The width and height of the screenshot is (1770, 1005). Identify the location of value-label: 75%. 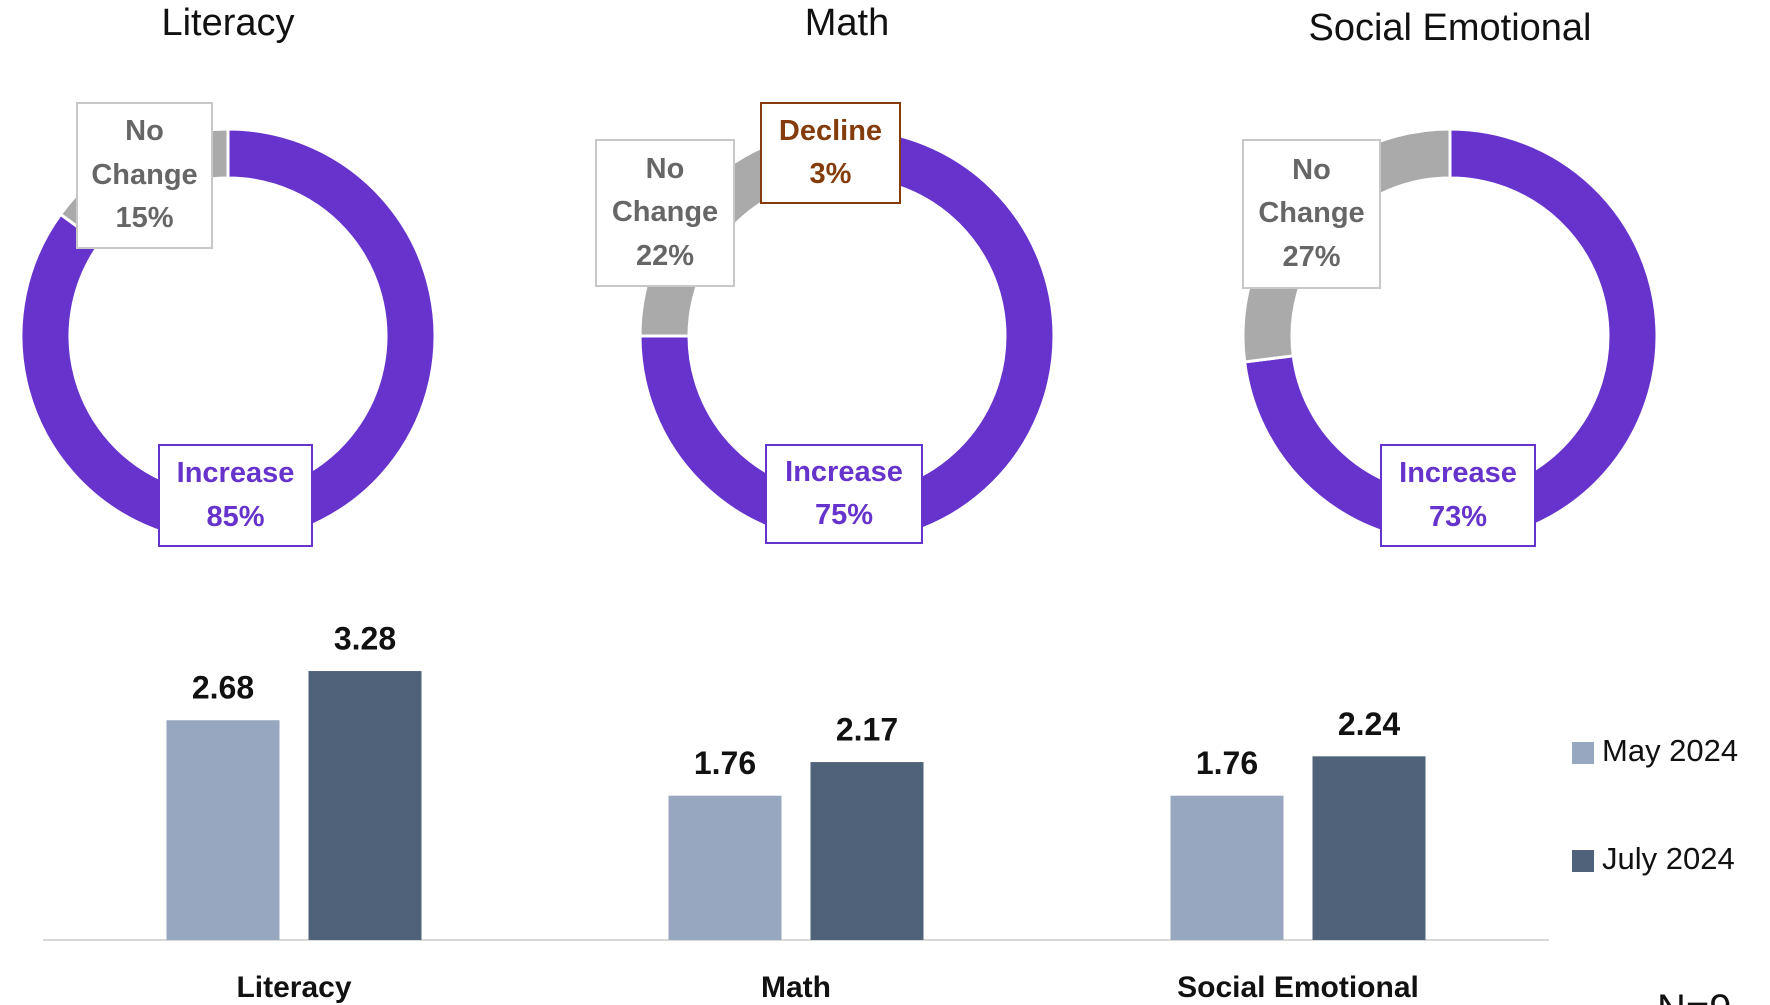
(844, 515).